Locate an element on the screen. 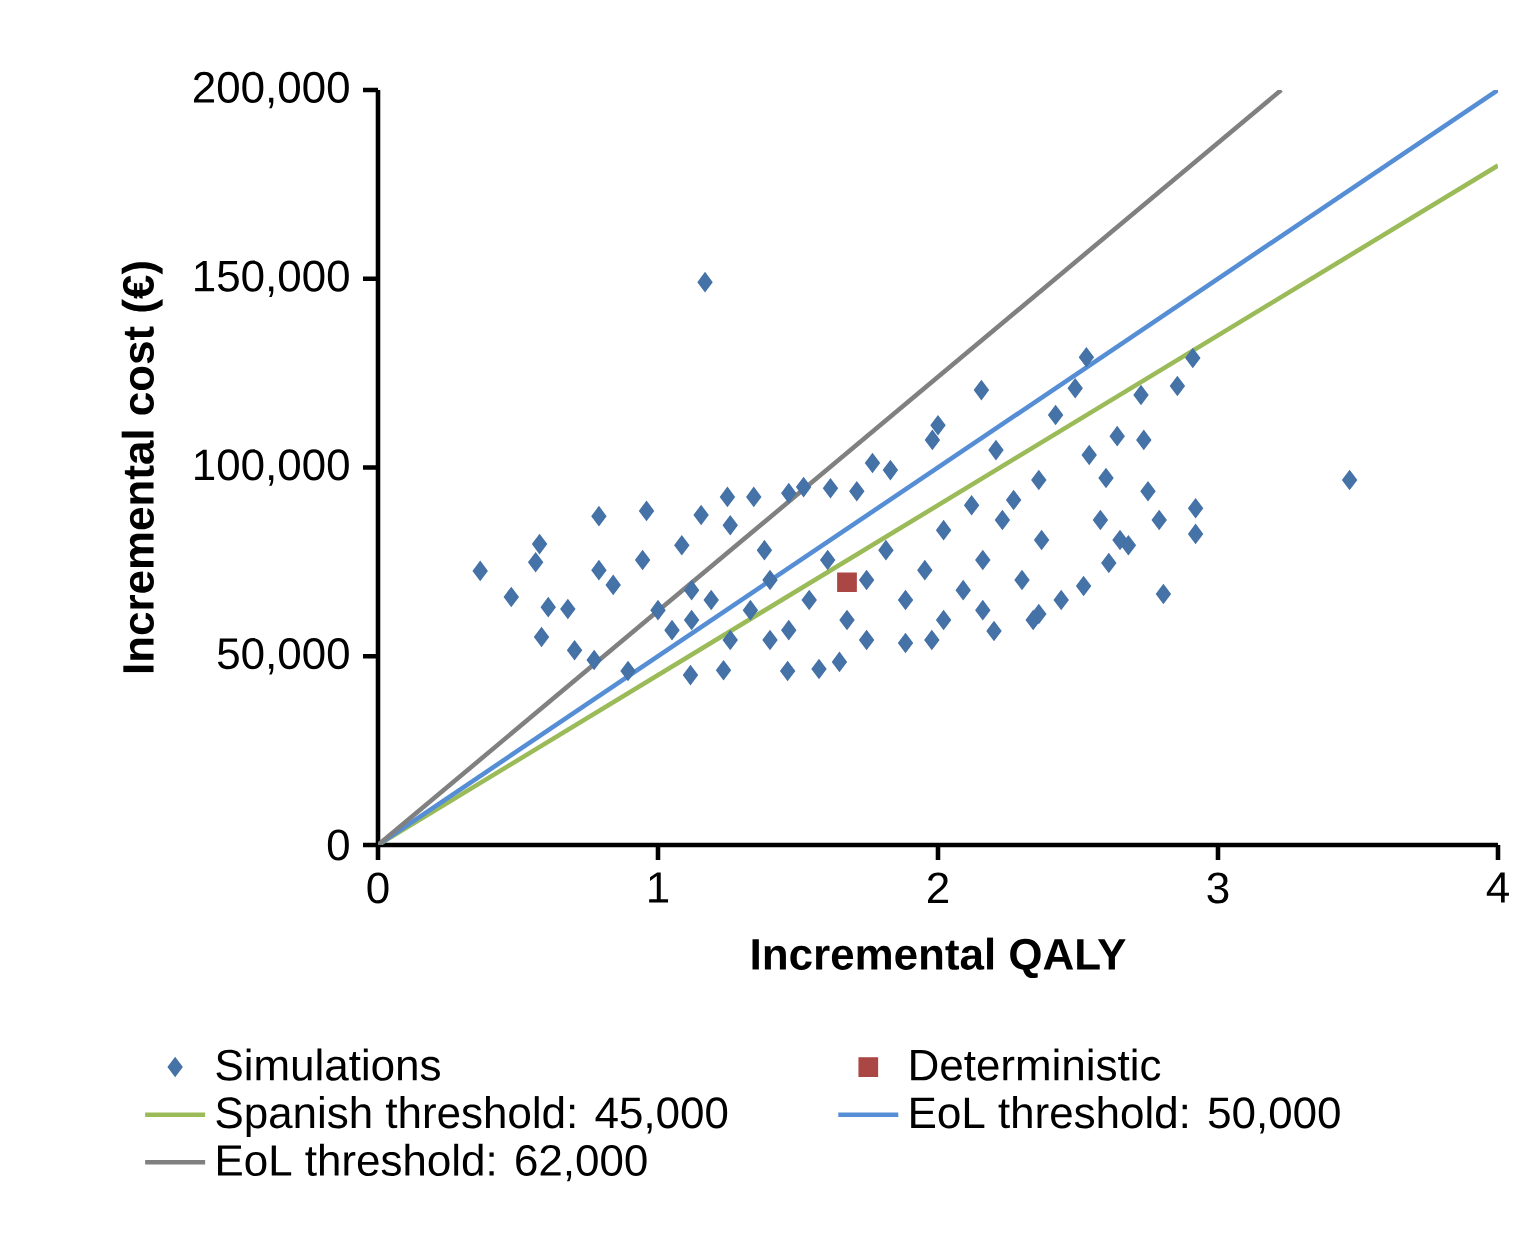 The width and height of the screenshot is (1526, 1236). legend-label: EoL threshold: 62,000 is located at coordinates (432, 1162).